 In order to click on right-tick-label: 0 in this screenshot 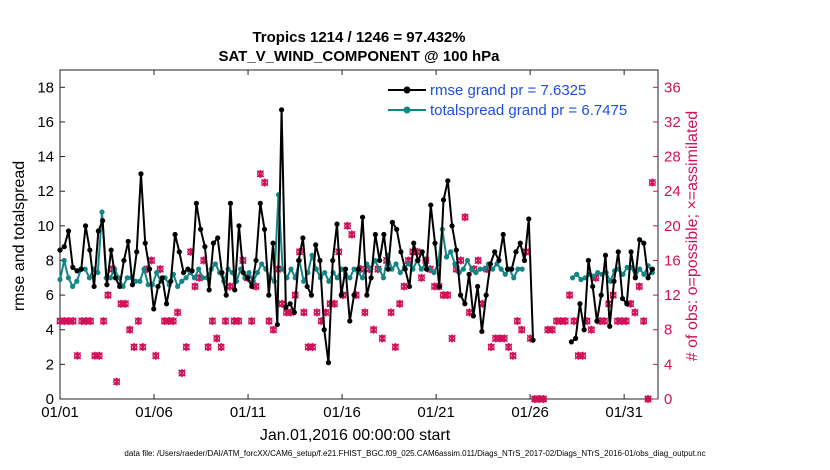, I will do `click(668, 399)`.